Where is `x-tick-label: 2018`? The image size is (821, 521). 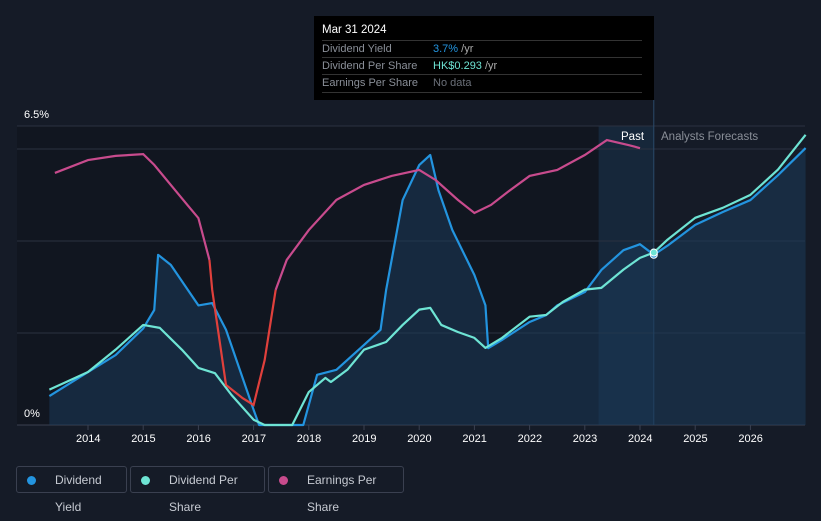
x-tick-label: 2018 is located at coordinates (309, 439).